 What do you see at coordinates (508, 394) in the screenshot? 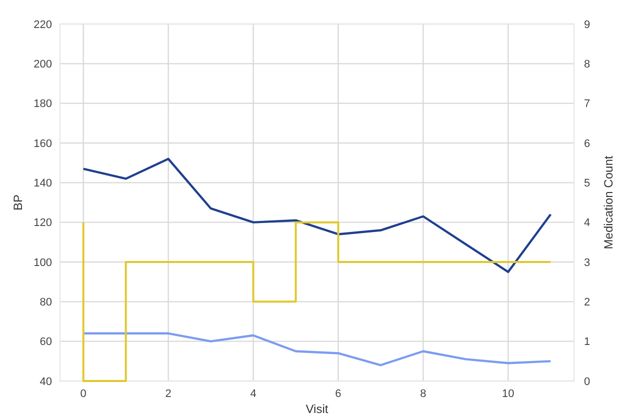
I see `x-tick-label: 10` at bounding box center [508, 394].